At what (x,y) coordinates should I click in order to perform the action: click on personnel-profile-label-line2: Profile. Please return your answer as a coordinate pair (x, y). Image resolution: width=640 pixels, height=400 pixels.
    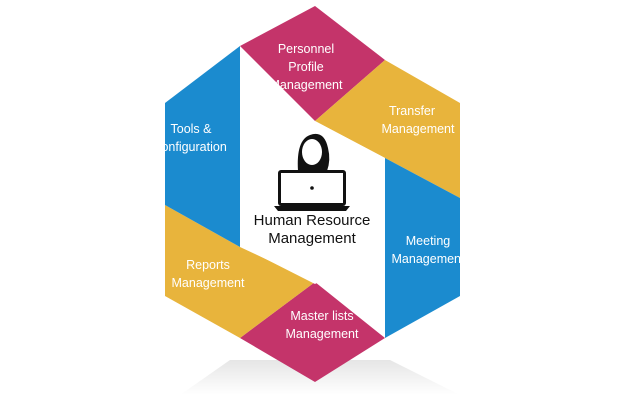
    Looking at the image, I should click on (305, 67).